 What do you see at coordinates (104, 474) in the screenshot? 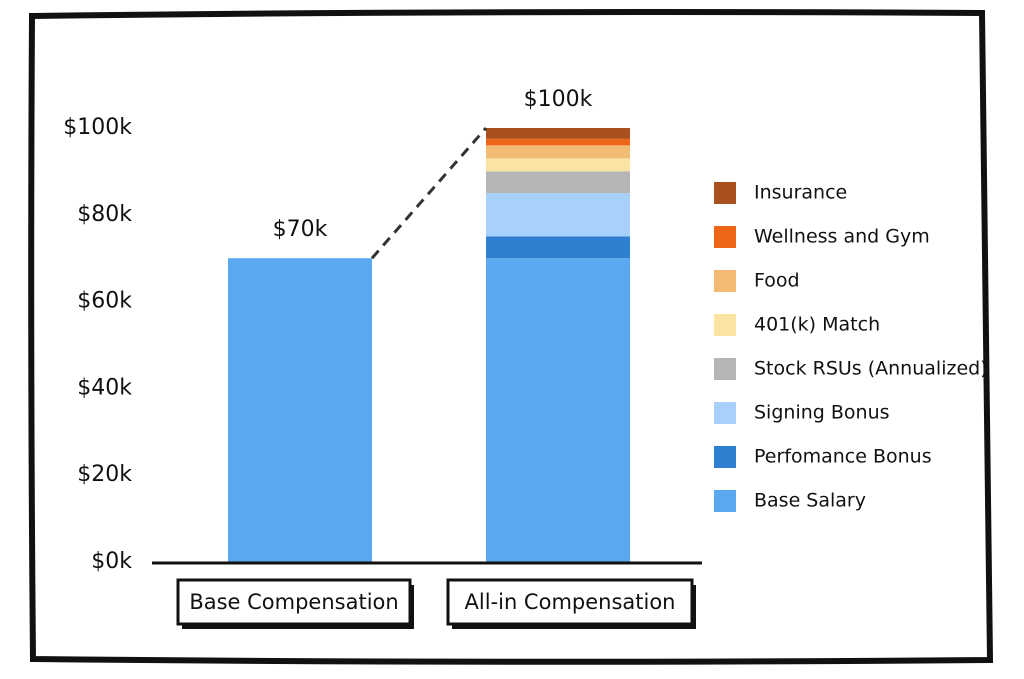
I see `y-tick-label: $20k` at bounding box center [104, 474].